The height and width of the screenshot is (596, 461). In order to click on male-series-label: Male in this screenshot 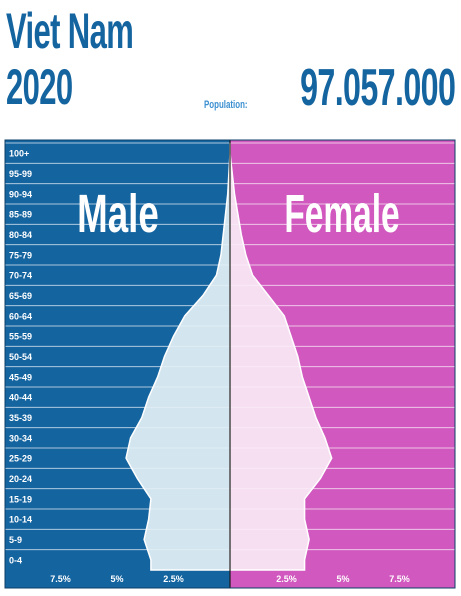, I will do `click(118, 213)`.